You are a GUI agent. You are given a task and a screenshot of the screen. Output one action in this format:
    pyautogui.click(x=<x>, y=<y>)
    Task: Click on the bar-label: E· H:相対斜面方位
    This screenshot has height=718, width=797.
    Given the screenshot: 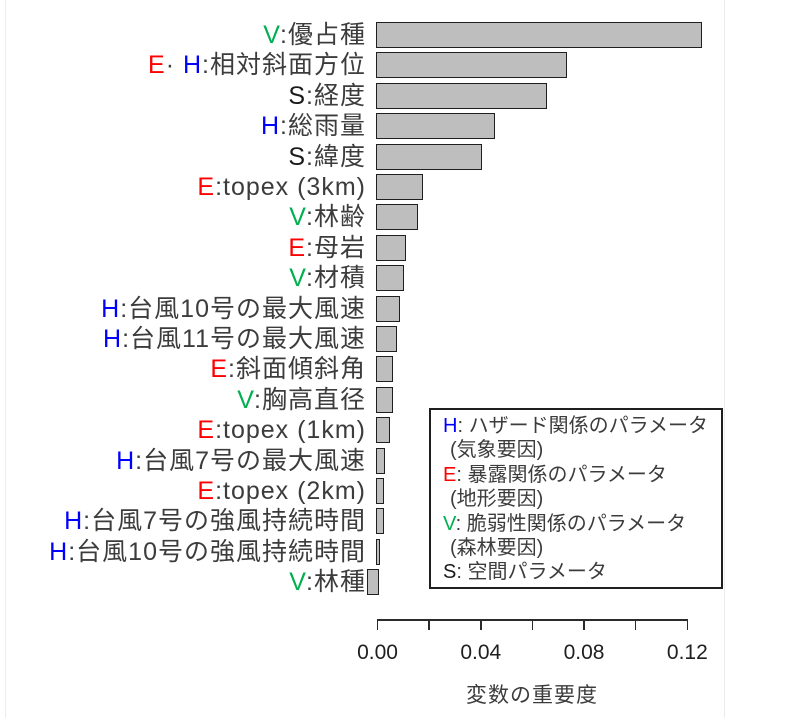 What is the action you would take?
    pyautogui.click(x=183, y=65)
    